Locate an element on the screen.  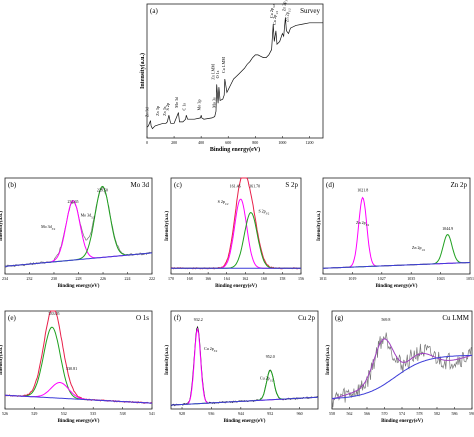
x-tick-label: 590 is located at coordinates (471, 413).